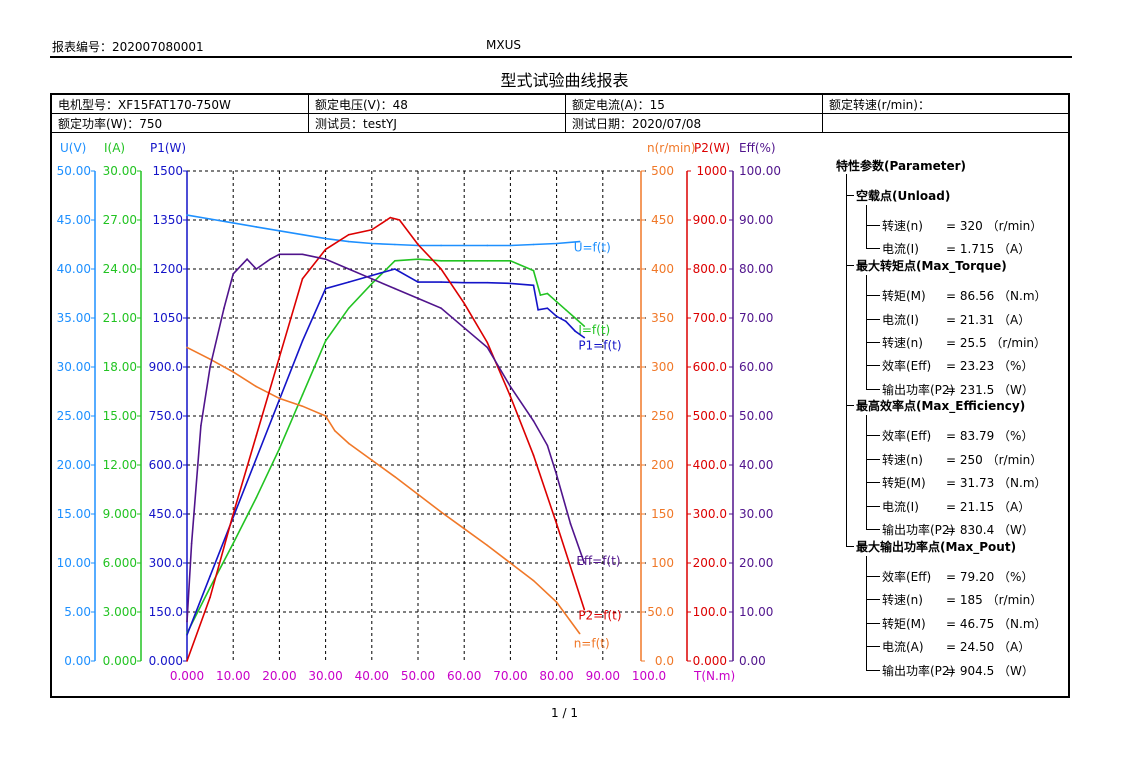 This screenshot has height=769, width=1129. I want to click on series-label-P1: P1=f(t), so click(599, 346).